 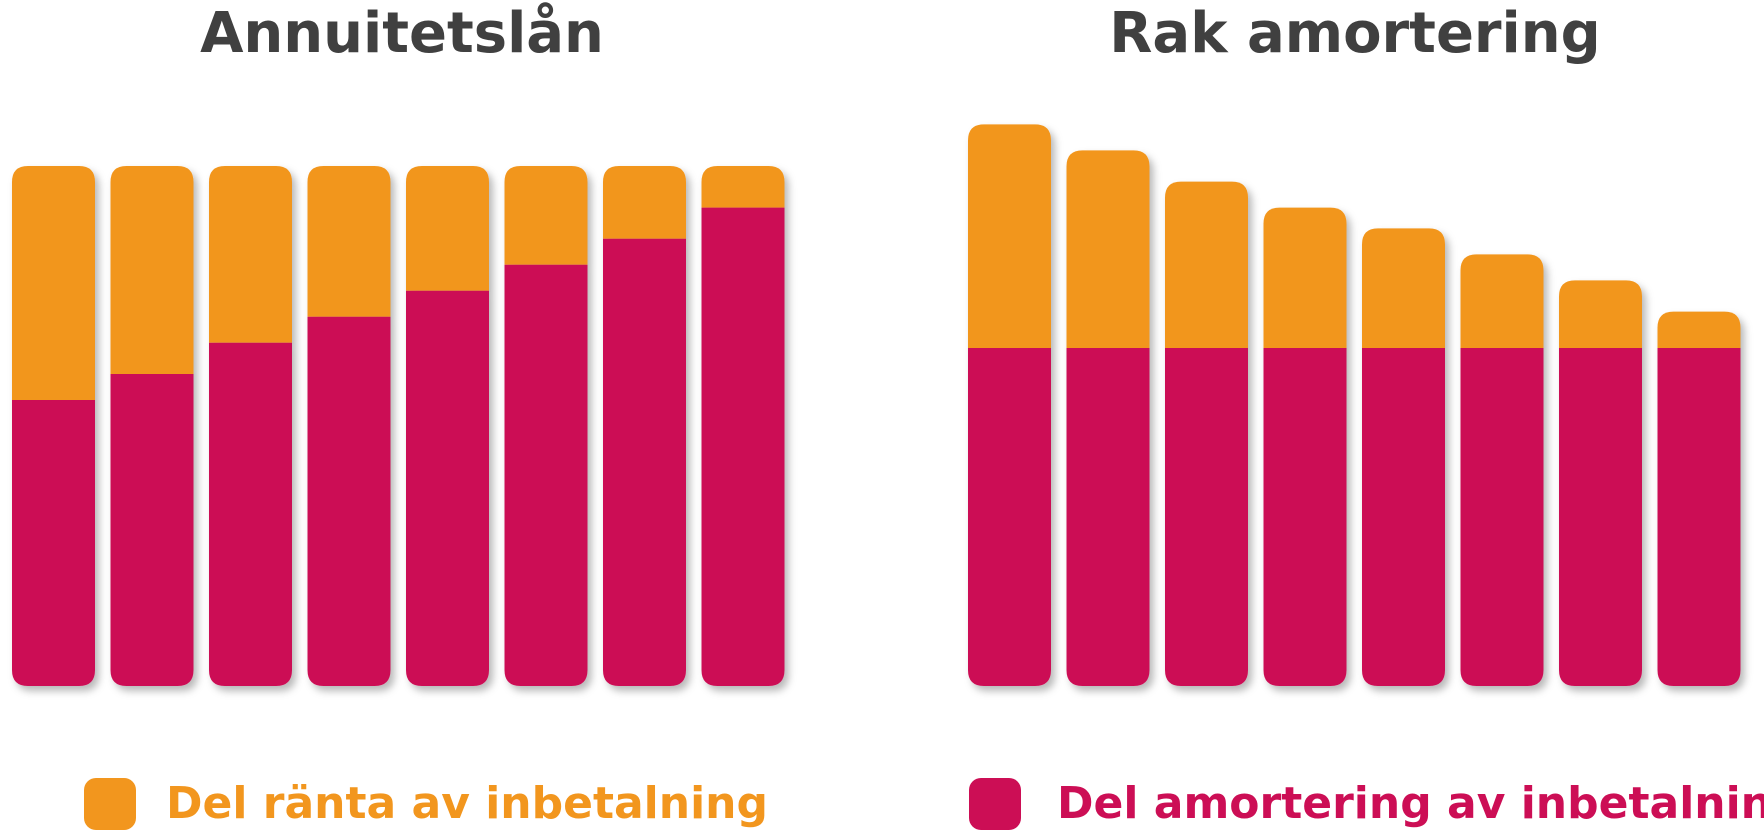 What do you see at coordinates (743, 187) in the screenshot?
I see `annuity-bar-8-interest-segment` at bounding box center [743, 187].